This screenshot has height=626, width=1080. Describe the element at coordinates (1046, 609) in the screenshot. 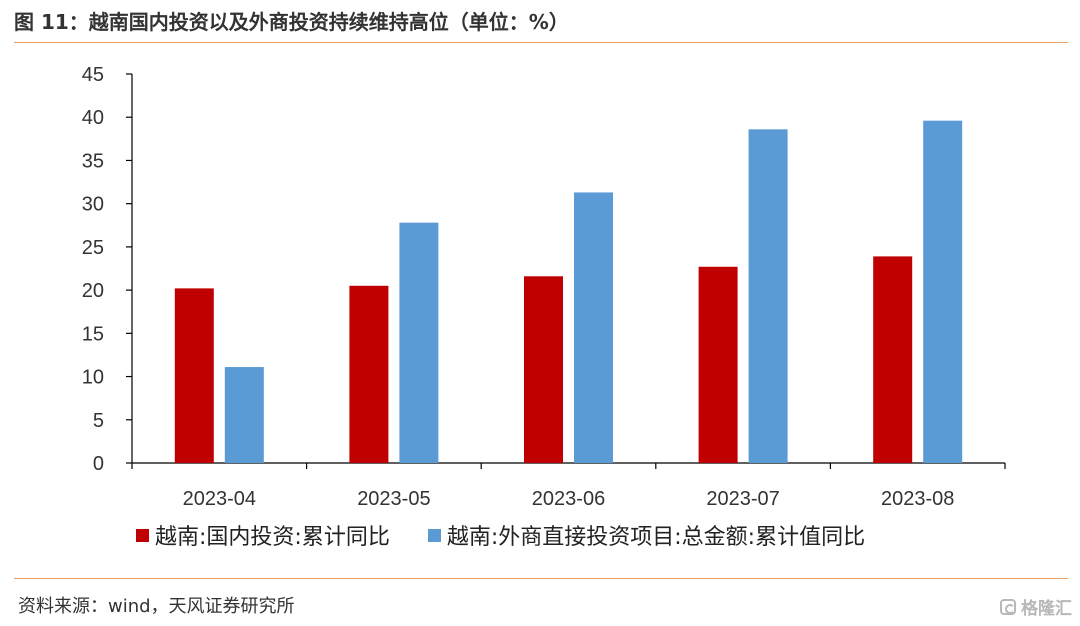

I see `watermark-text: 格隆汇` at that location.